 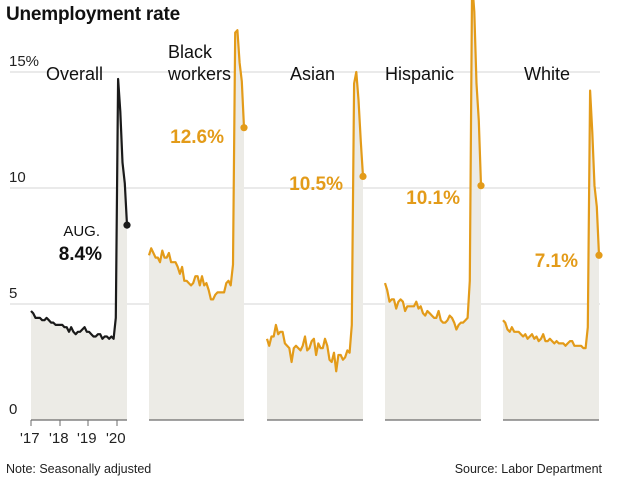 What do you see at coordinates (316, 184) in the screenshot?
I see `value-callout: 10.5%` at bounding box center [316, 184].